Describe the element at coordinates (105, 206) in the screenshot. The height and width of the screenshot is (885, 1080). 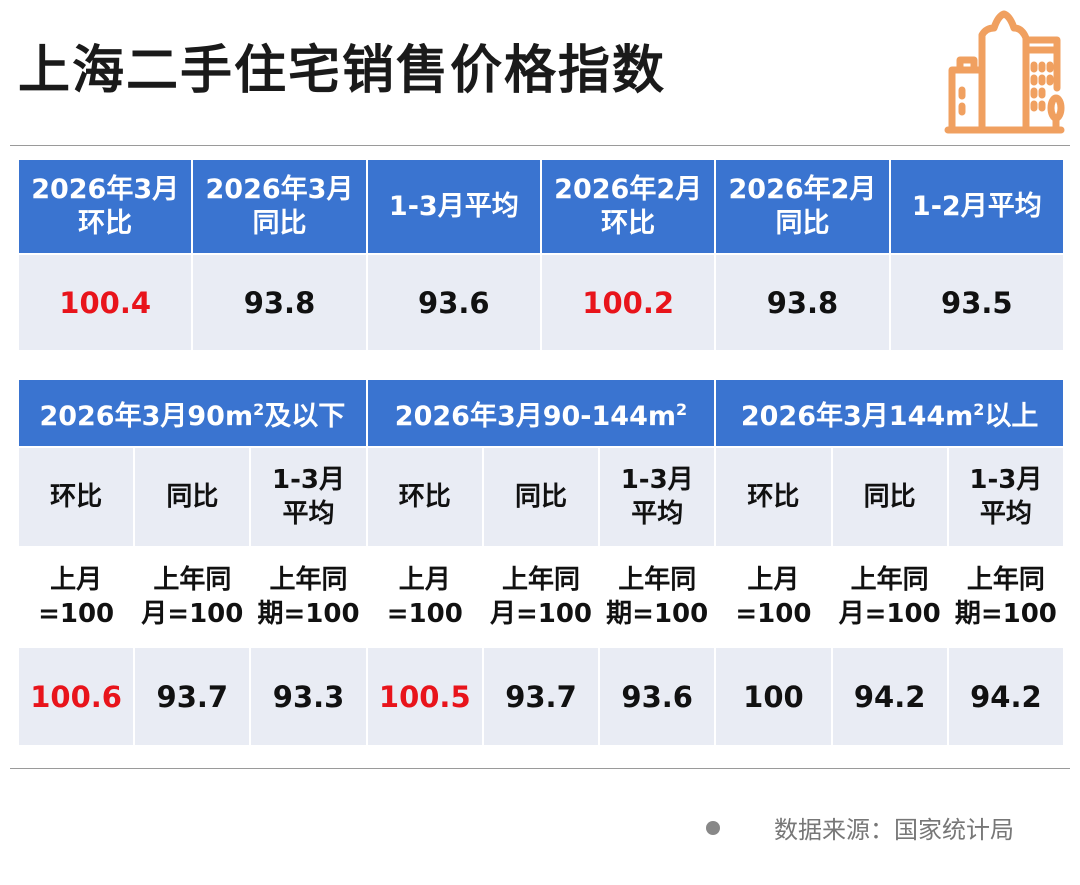
I see `column-header: 2026年3月 环比` at that location.